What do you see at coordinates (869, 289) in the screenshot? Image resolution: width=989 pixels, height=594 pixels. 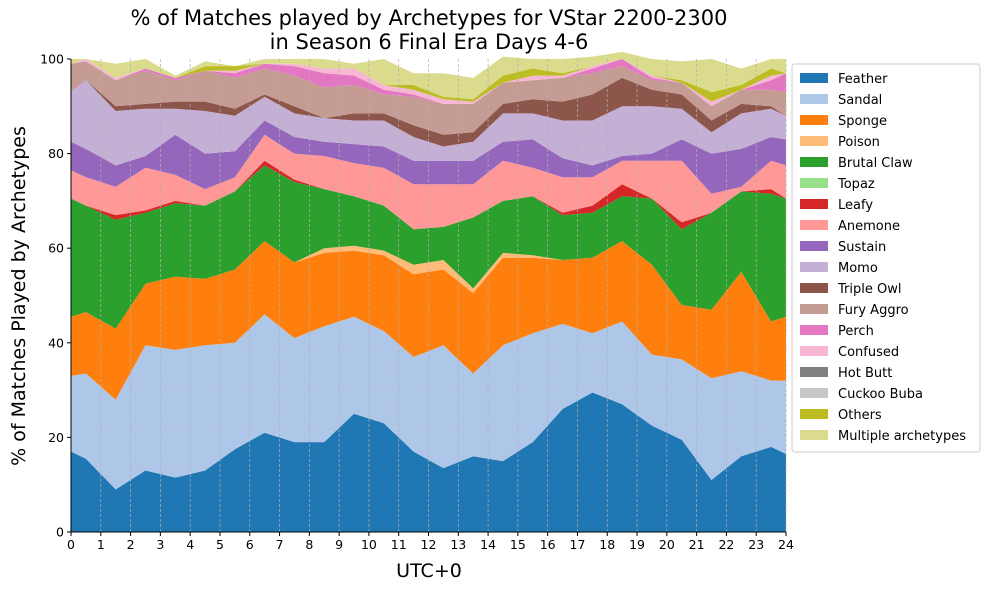 I see `legend-label-triple-owl: Triple Owl` at bounding box center [869, 289].